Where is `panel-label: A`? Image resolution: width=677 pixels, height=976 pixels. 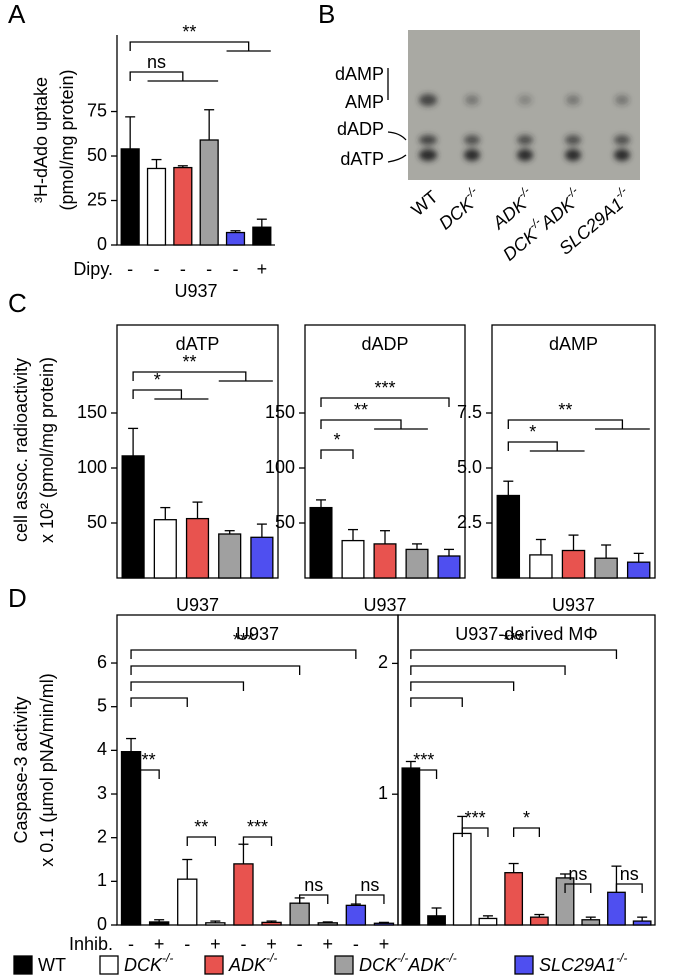
panel-label: A is located at coordinates (17, 14).